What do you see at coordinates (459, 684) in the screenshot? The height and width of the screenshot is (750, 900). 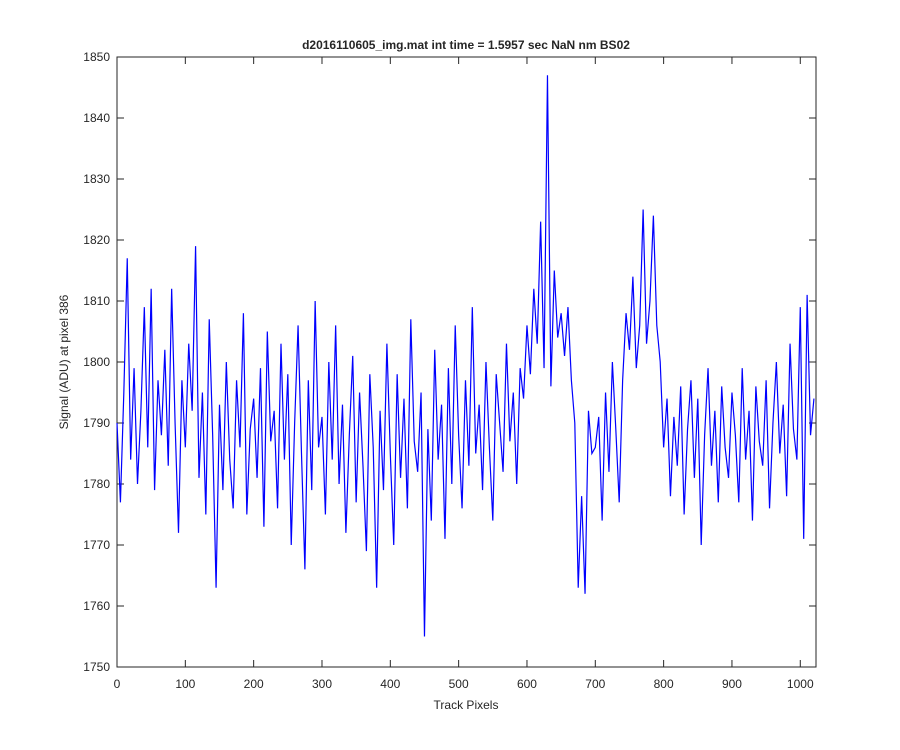 I see `x-tick-label: 500` at bounding box center [459, 684].